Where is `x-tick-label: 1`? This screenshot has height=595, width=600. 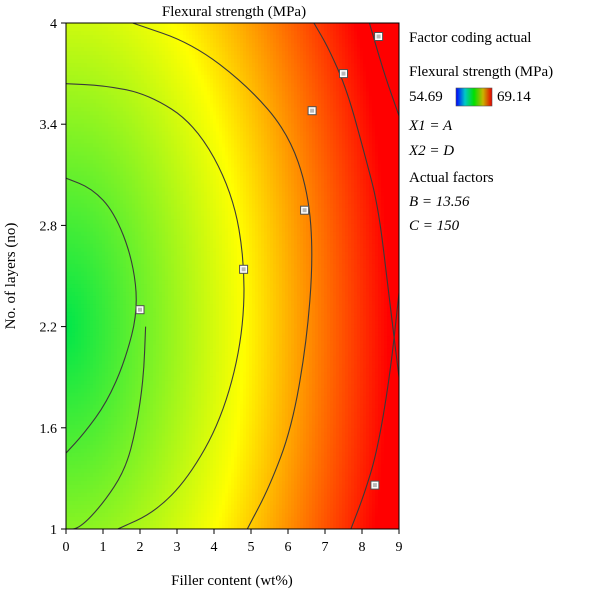
x-tick-label: 1 is located at coordinates (103, 547).